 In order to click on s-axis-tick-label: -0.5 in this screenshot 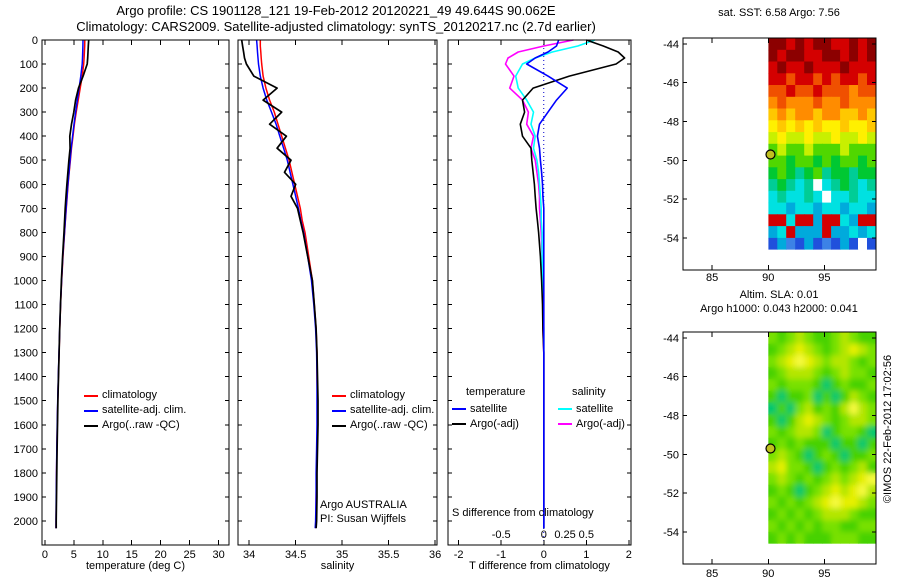, I will do `click(501, 535)`.